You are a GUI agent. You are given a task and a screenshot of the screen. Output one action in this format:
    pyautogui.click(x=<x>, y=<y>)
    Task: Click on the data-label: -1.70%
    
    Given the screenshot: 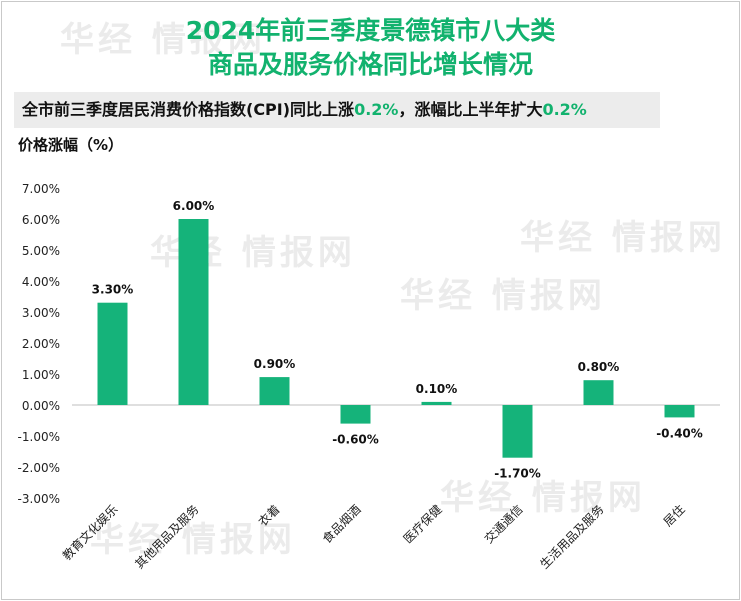 What is the action you would take?
    pyautogui.click(x=517, y=474)
    